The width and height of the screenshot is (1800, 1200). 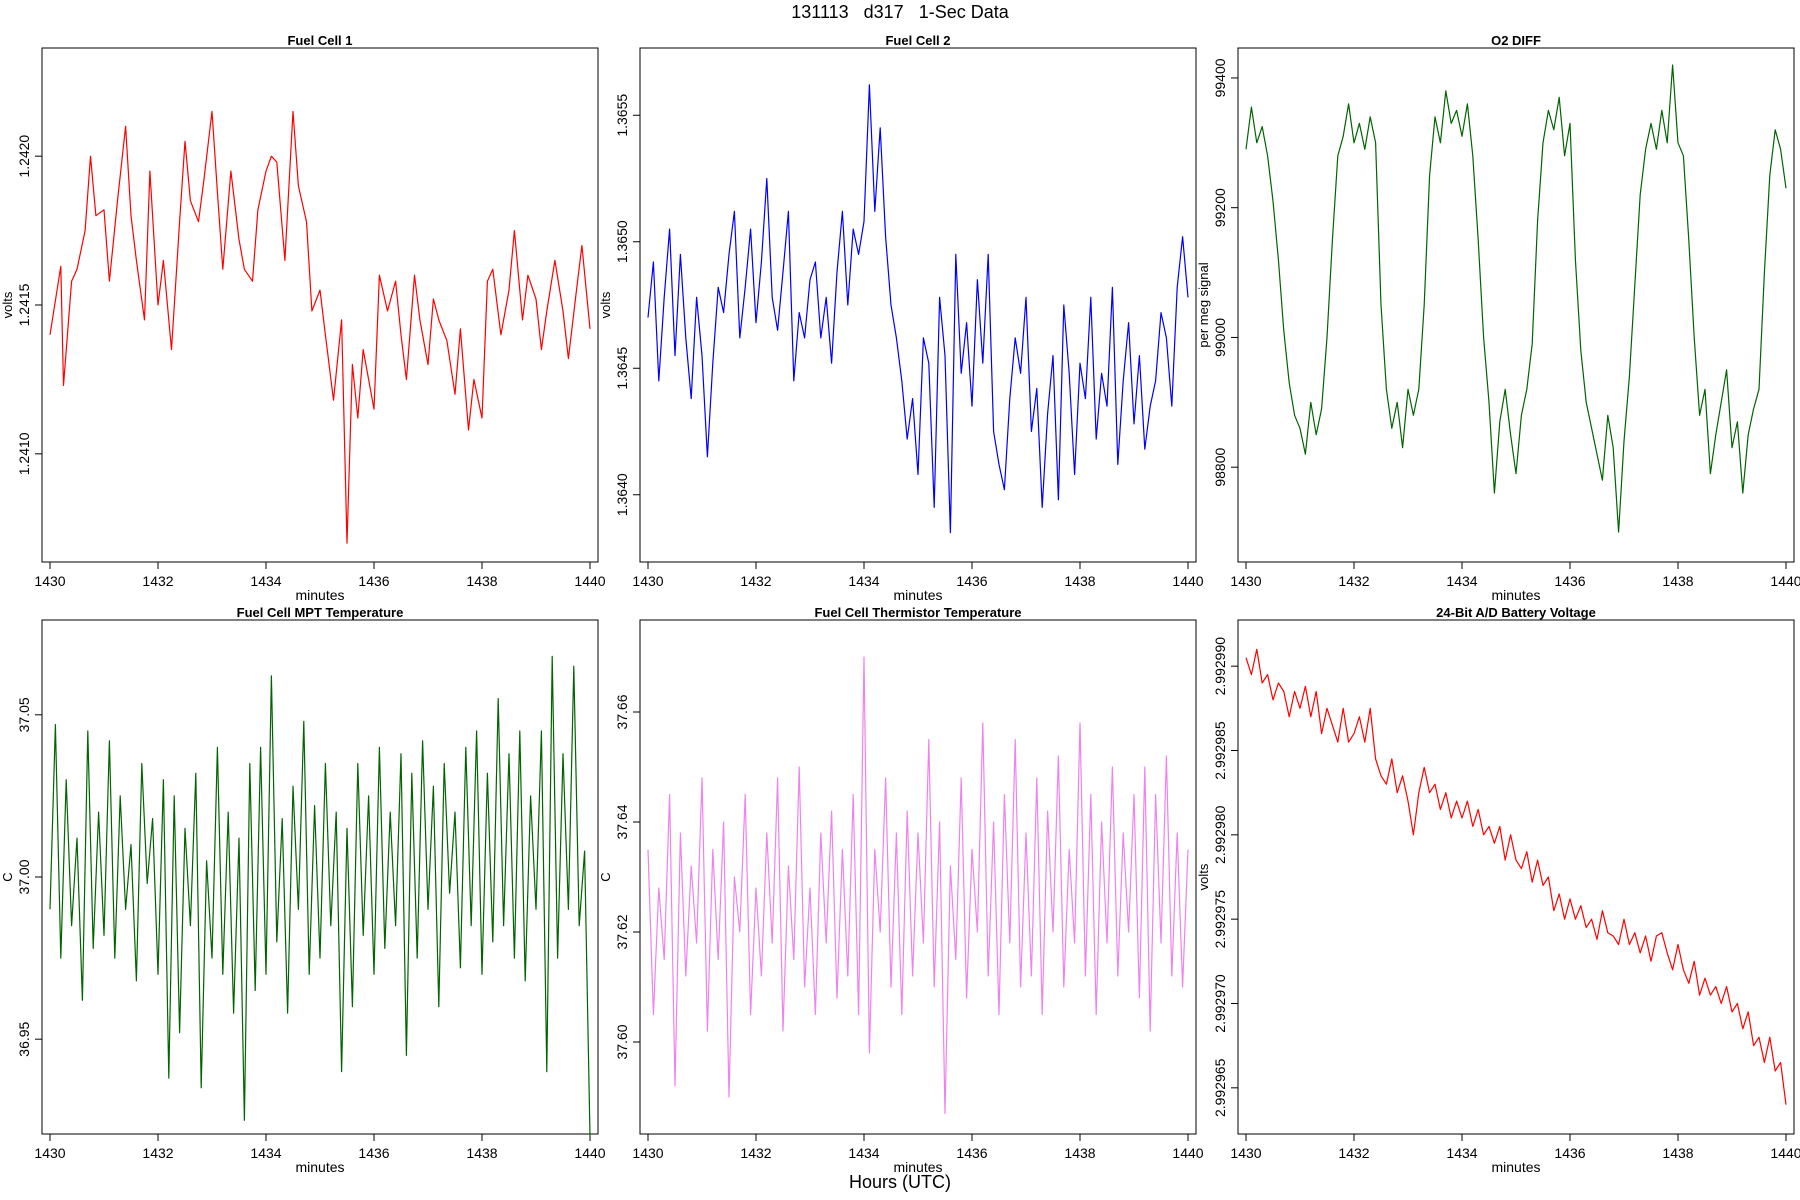 What do you see at coordinates (1220, 1087) in the screenshot?
I see `y-tick-label: 2.992965` at bounding box center [1220, 1087].